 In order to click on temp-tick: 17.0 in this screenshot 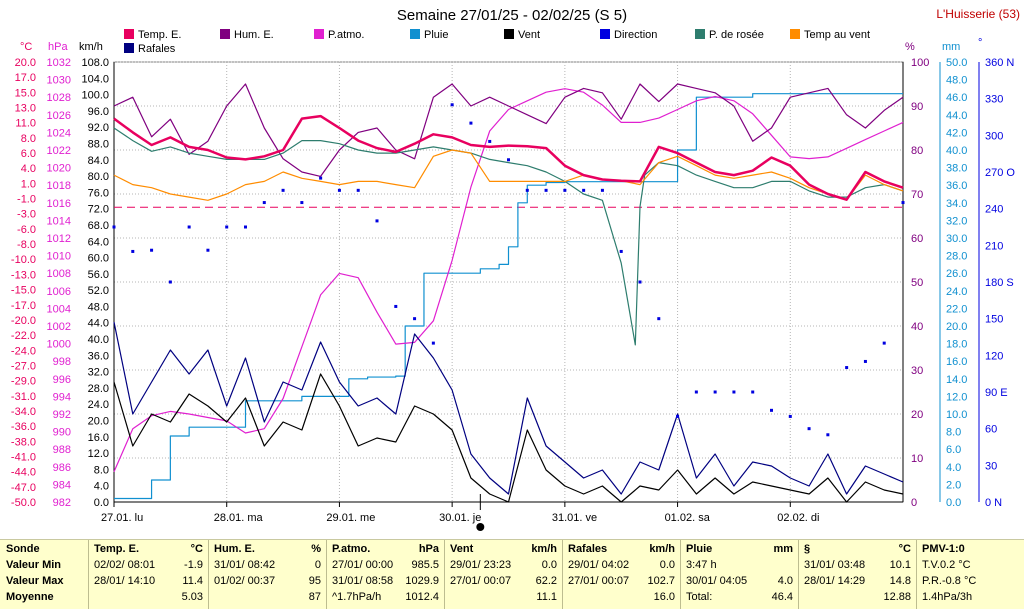, I will do `click(25, 78)`.